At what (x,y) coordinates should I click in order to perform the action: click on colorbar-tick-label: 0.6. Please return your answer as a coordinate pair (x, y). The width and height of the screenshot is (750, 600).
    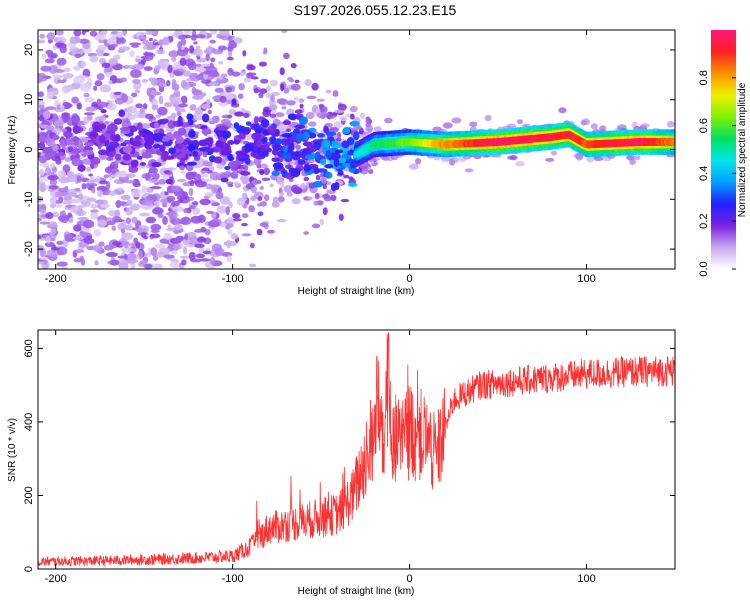
    Looking at the image, I should click on (704, 125).